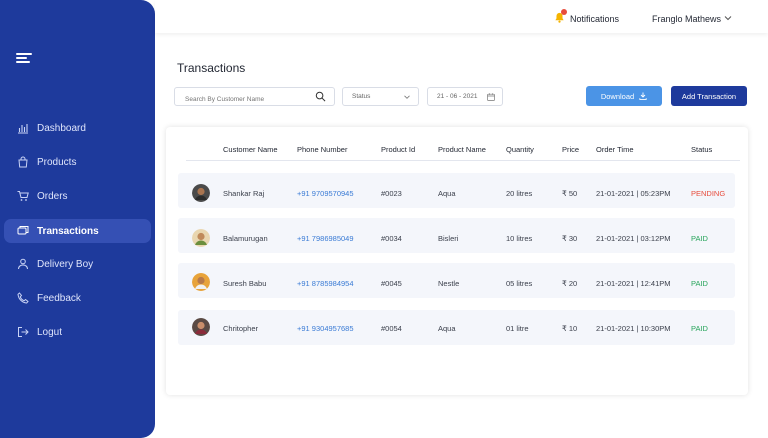 The height and width of the screenshot is (438, 768). I want to click on add-transaction-button: Add Transaction, so click(709, 96).